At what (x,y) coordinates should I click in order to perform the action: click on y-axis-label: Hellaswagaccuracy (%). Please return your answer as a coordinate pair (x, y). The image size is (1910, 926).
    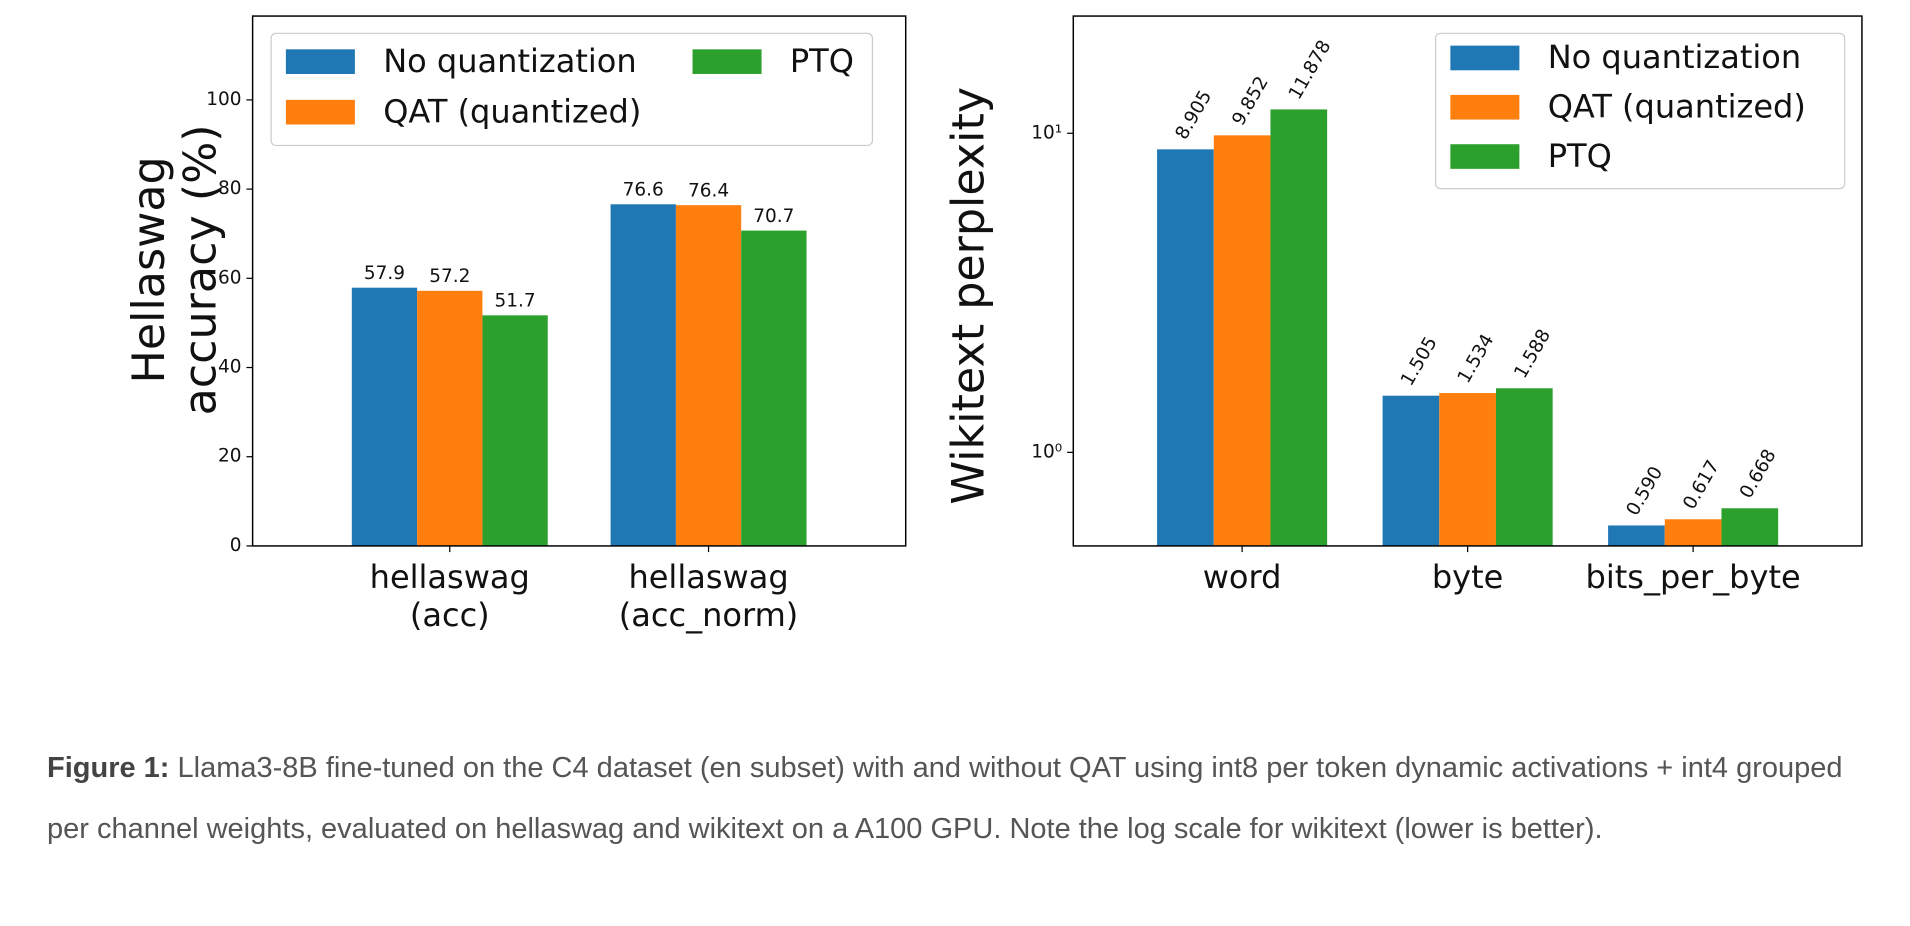
    Looking at the image, I should click on (175, 269).